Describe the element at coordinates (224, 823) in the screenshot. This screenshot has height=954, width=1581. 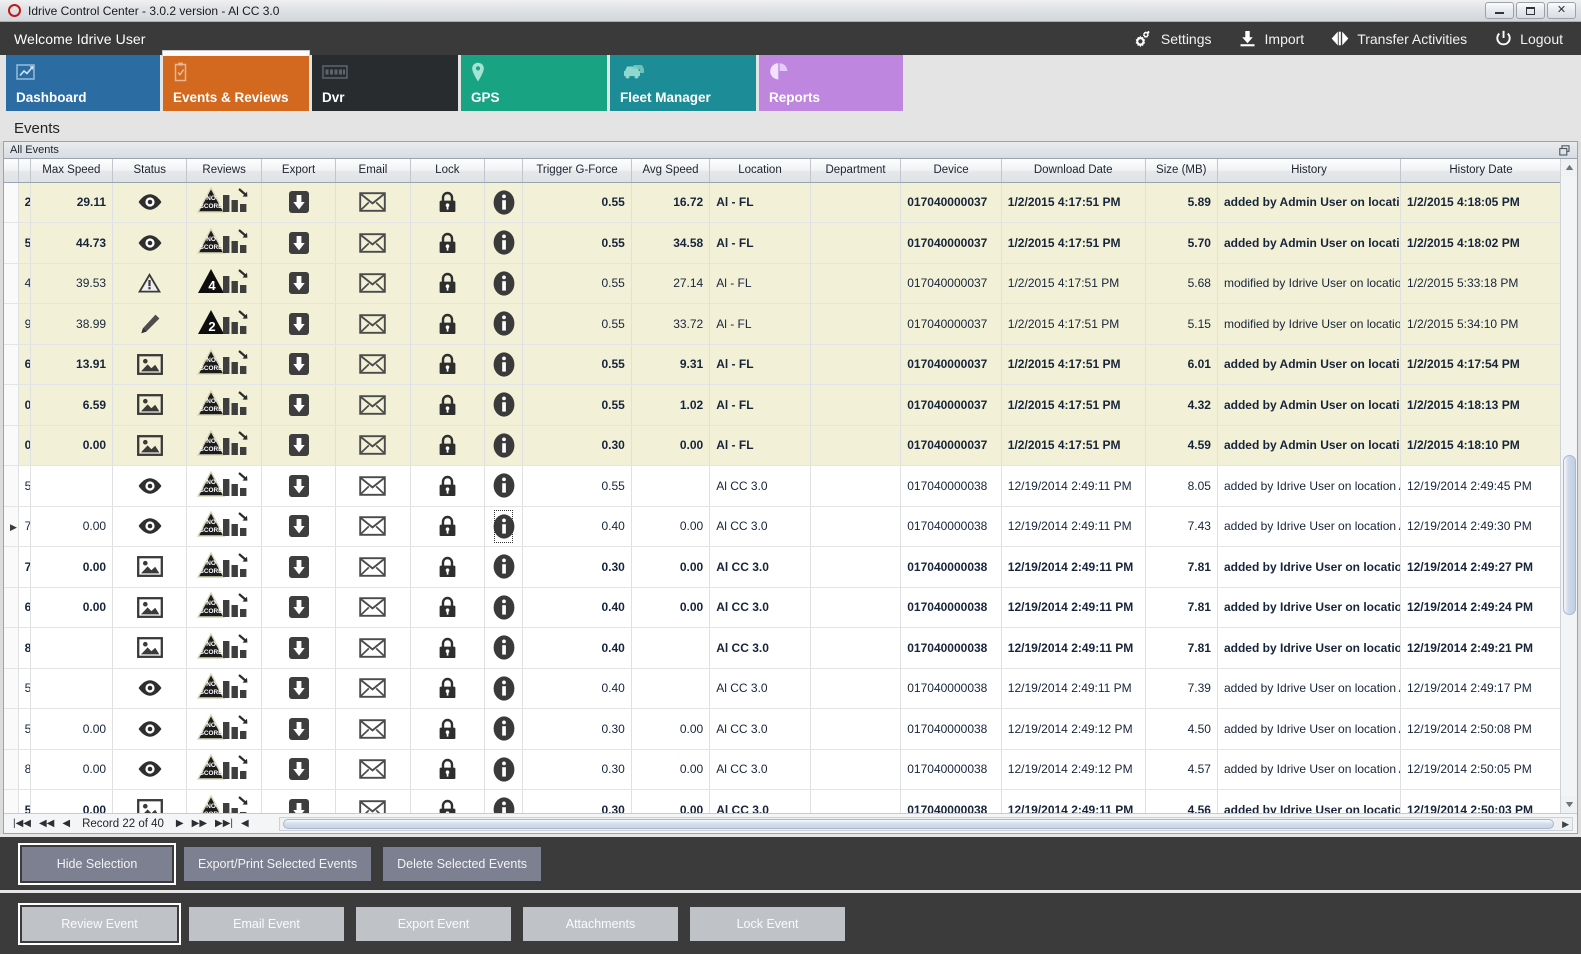
I see `nav-last-button: ▶▶|` at that location.